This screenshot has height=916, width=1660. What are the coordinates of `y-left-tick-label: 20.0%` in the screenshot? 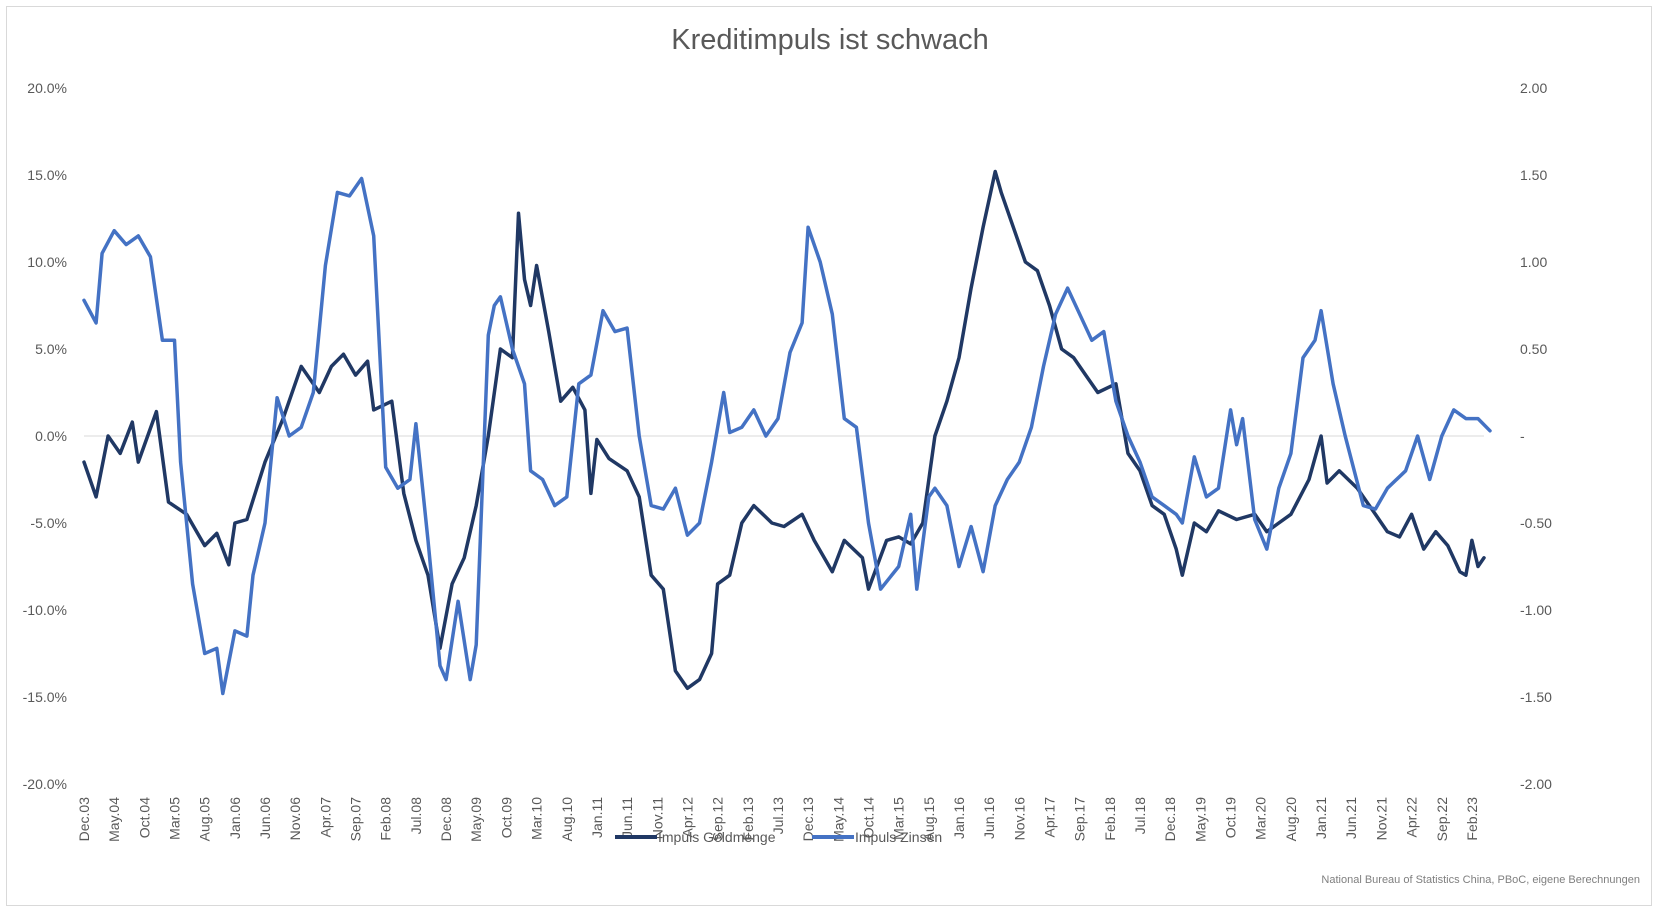 It's located at (47, 88).